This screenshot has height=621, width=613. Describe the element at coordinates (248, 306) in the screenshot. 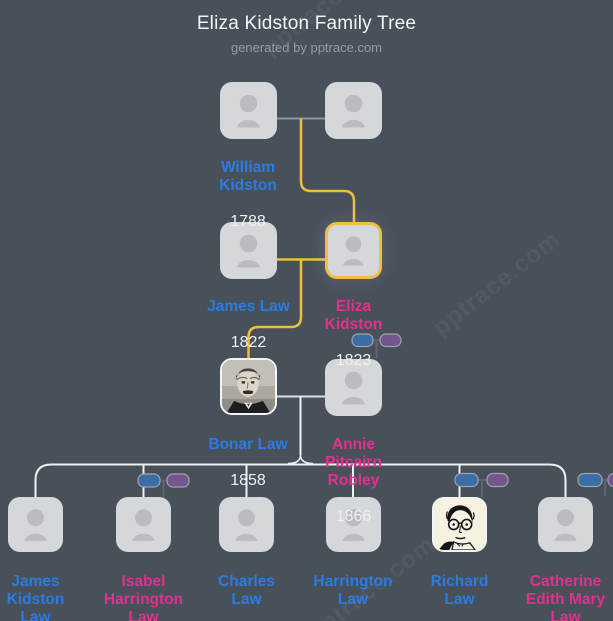

I see `person-name: James Law` at that location.